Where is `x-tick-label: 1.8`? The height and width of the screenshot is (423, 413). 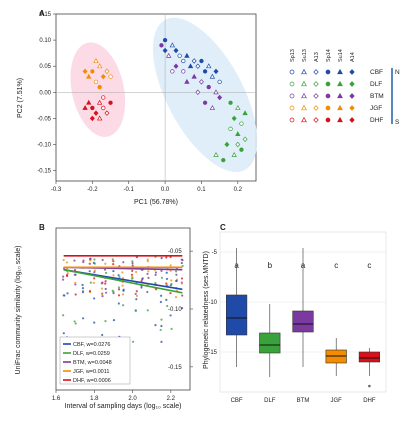 x-tick-label: 1.8 is located at coordinates (94, 399).